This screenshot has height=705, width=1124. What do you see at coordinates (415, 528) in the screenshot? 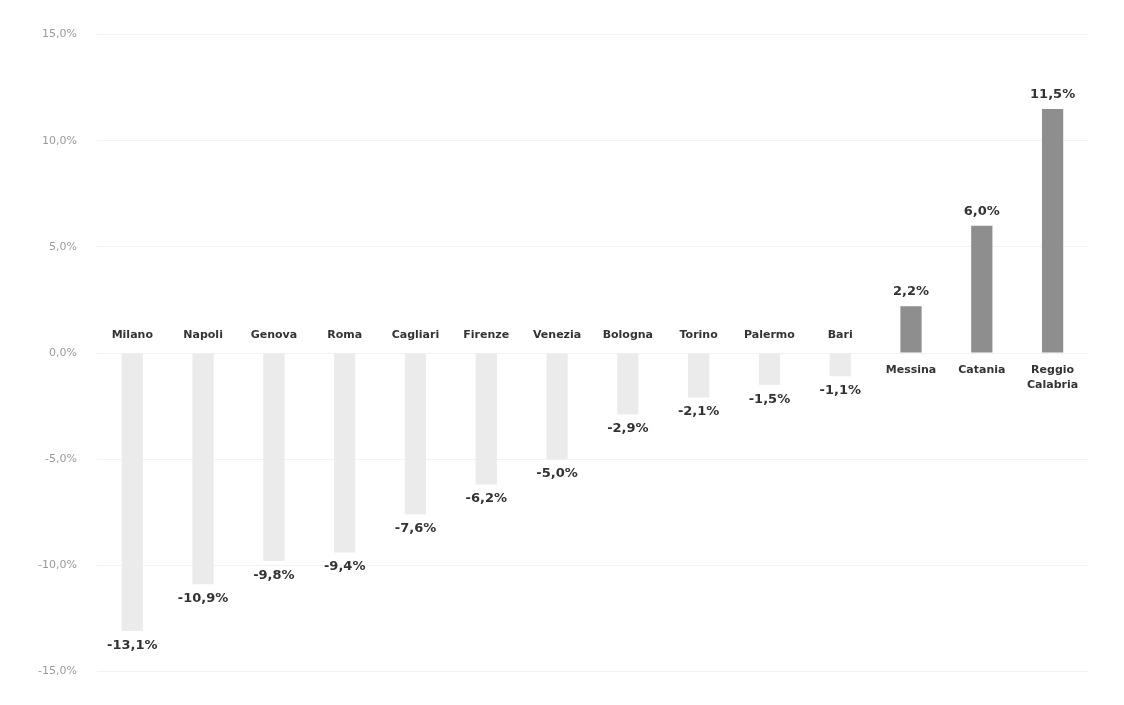
I see `data-label: -7,6%` at bounding box center [415, 528].